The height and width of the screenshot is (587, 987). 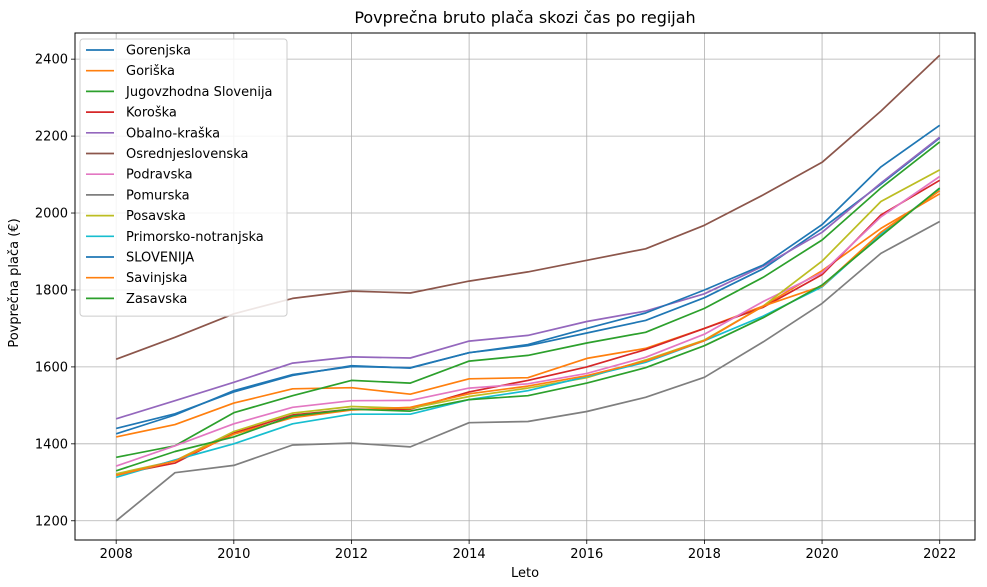 I want to click on y-tick-label: 1400, so click(x=51, y=444).